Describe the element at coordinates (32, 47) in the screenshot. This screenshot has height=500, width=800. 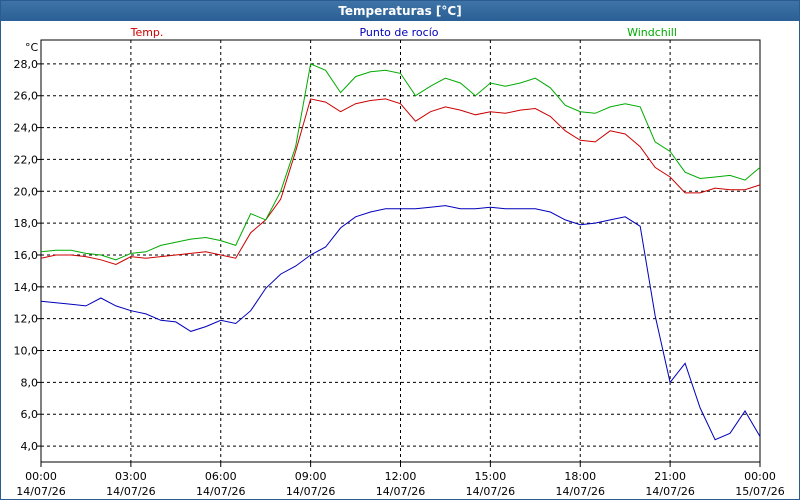
I see `y-axis-label: °C` at that location.